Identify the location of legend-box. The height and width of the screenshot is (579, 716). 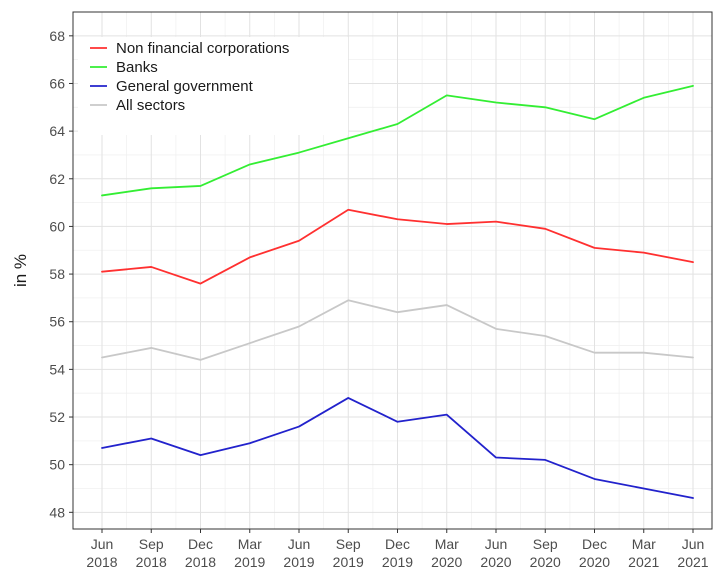
(213, 86).